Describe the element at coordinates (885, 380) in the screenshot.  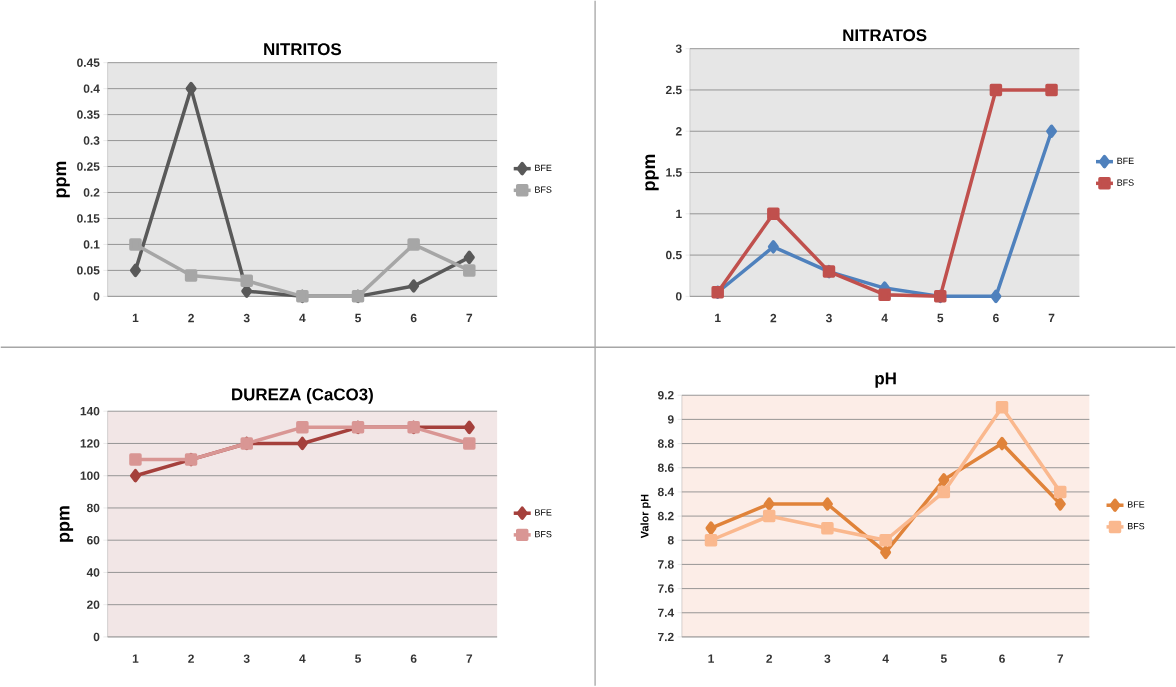
I see `chart-title: pH` at that location.